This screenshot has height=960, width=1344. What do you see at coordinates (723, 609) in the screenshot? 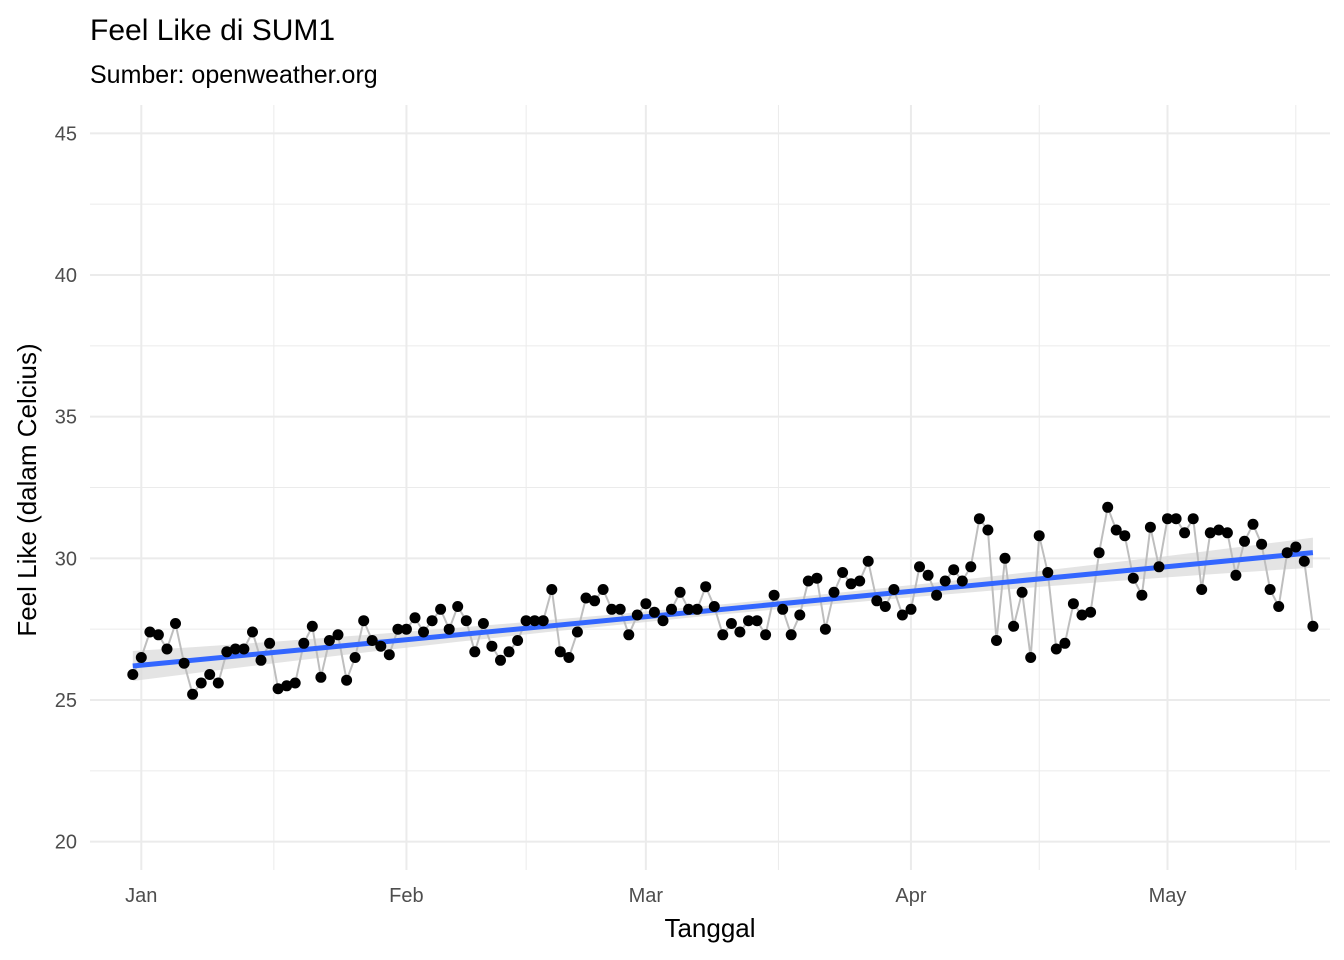
I see `trend-line` at bounding box center [723, 609].